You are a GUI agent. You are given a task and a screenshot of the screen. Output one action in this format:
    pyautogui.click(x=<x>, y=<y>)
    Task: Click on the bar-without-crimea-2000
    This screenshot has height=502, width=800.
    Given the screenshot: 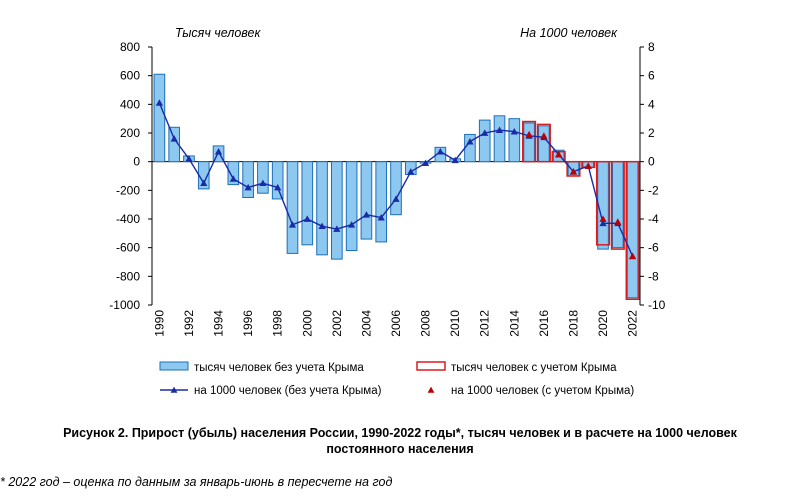 What is the action you would take?
    pyautogui.click(x=307, y=203)
    